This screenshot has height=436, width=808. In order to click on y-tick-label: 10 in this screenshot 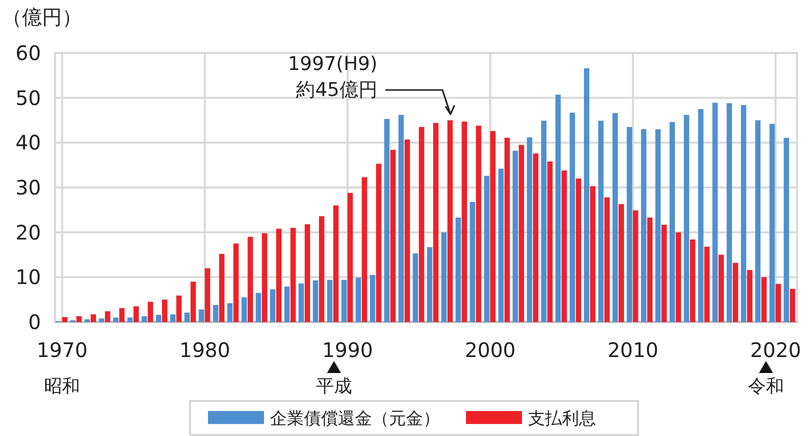, I will do `click(28, 277)`.